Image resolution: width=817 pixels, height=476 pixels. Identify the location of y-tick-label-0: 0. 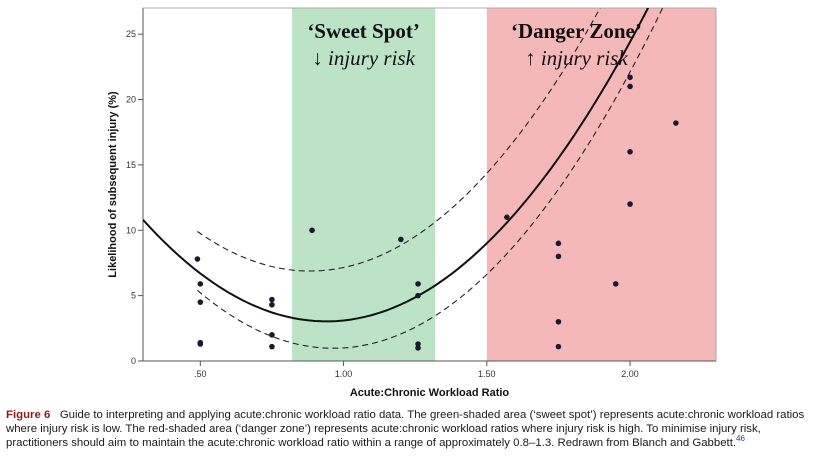
(133, 361).